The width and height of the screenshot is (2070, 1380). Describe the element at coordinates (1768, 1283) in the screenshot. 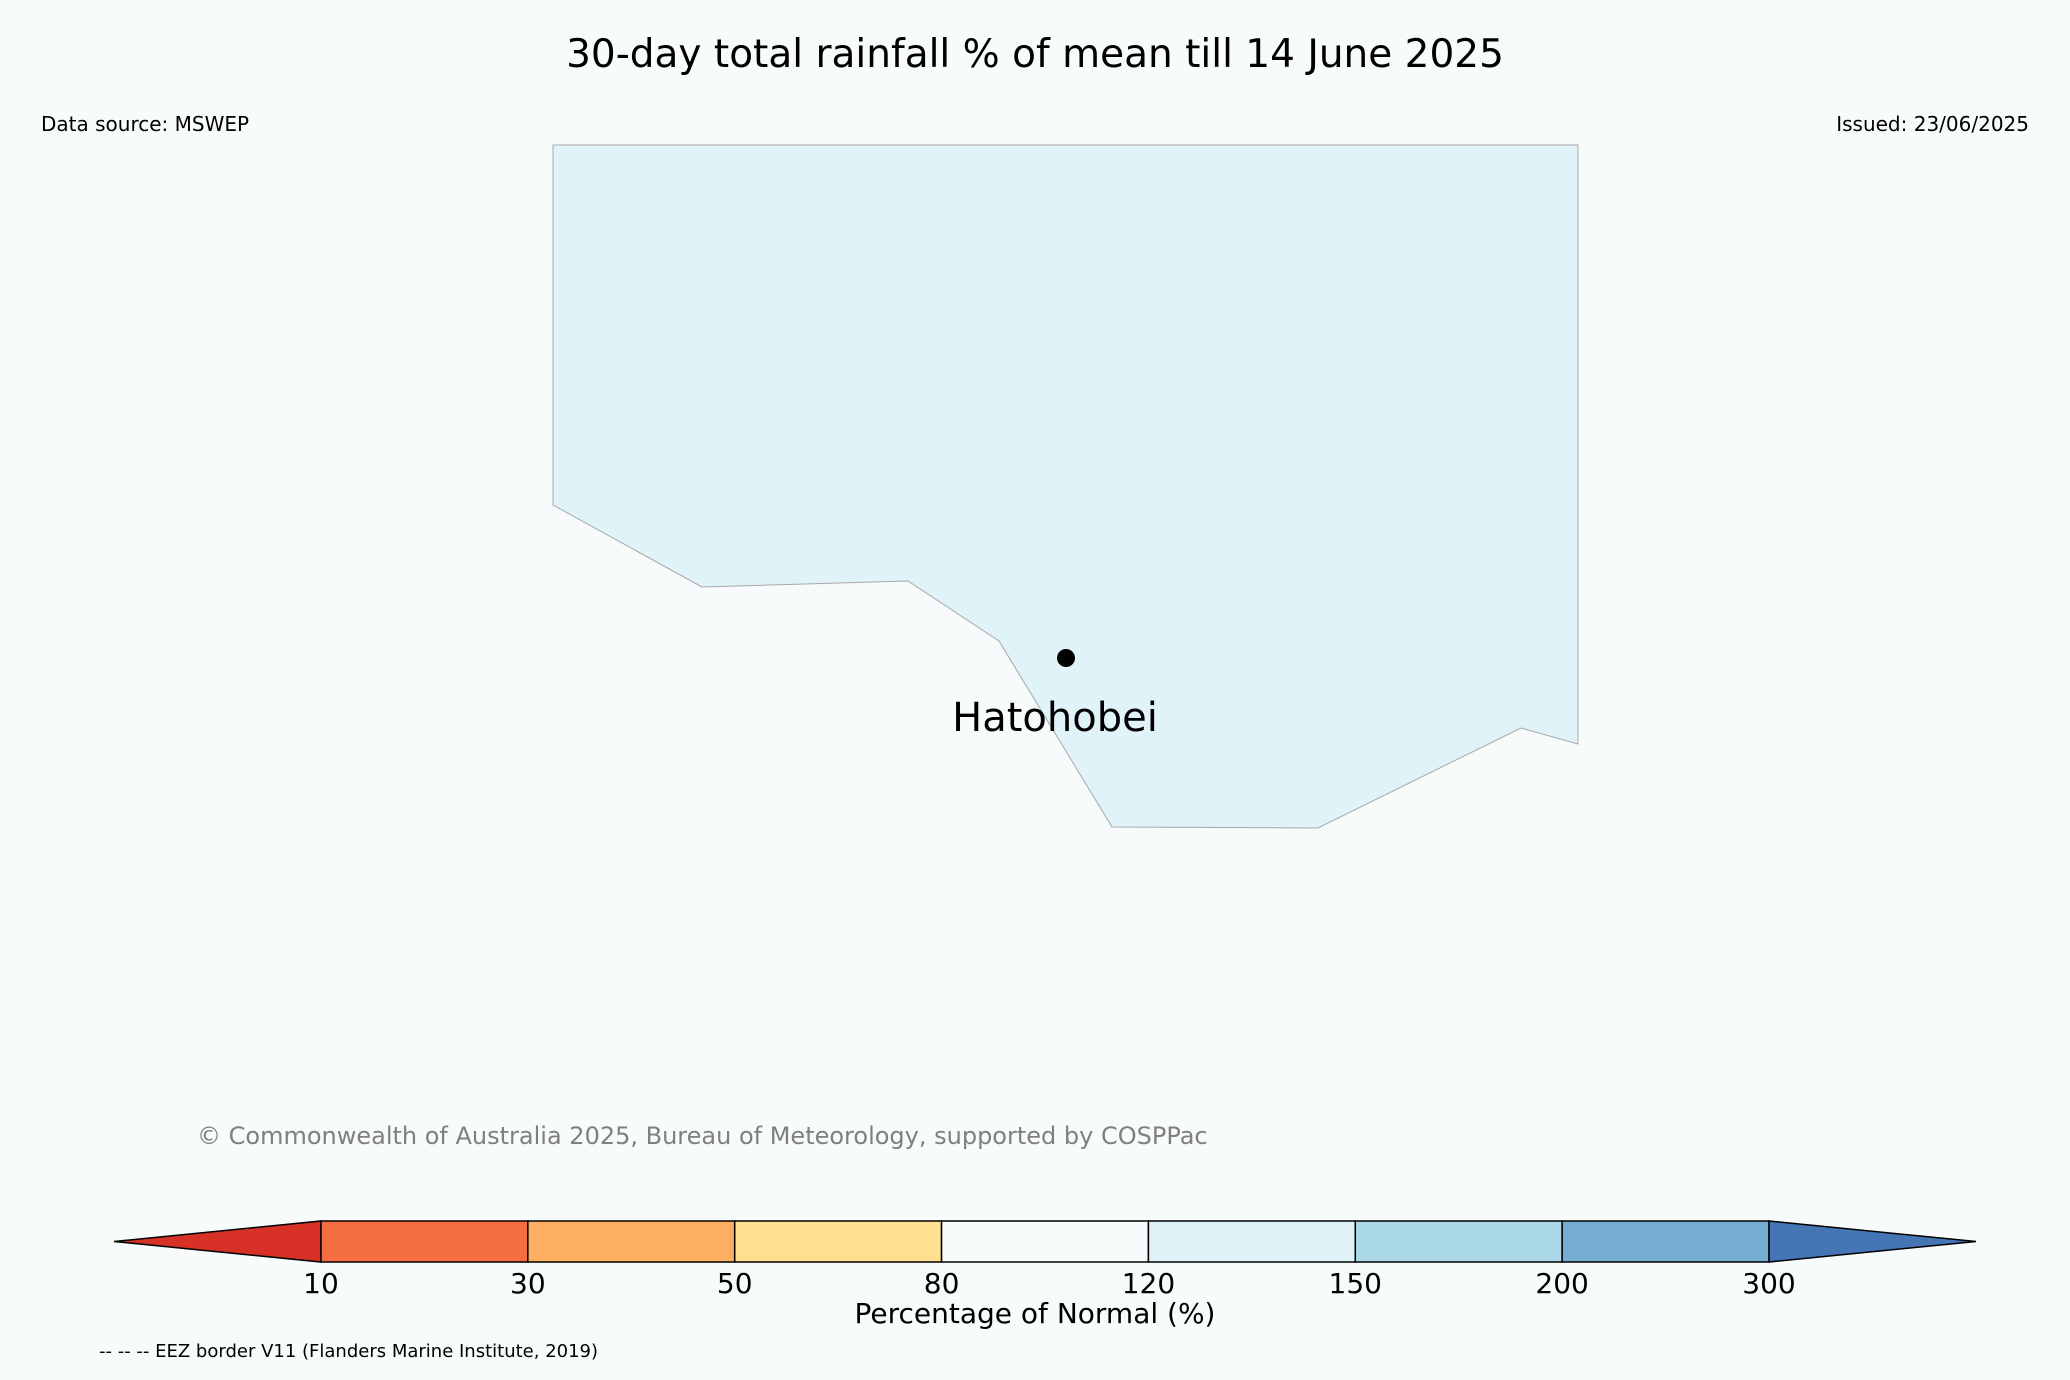

I see `colorbar-tick-label: 300` at that location.